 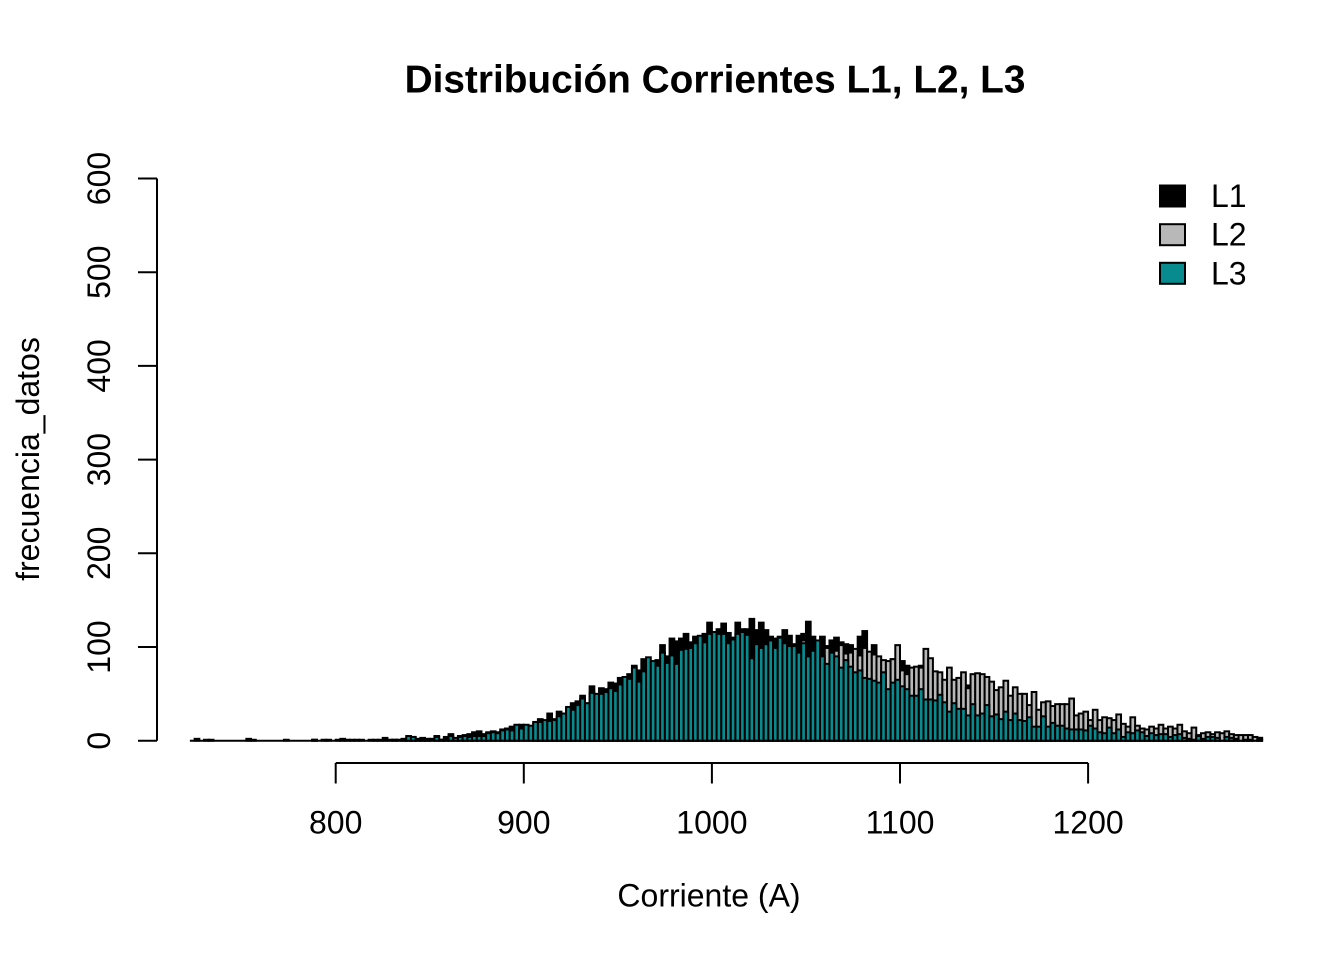 What do you see at coordinates (900, 823) in the screenshot?
I see `svg-text: 1100` at bounding box center [900, 823].